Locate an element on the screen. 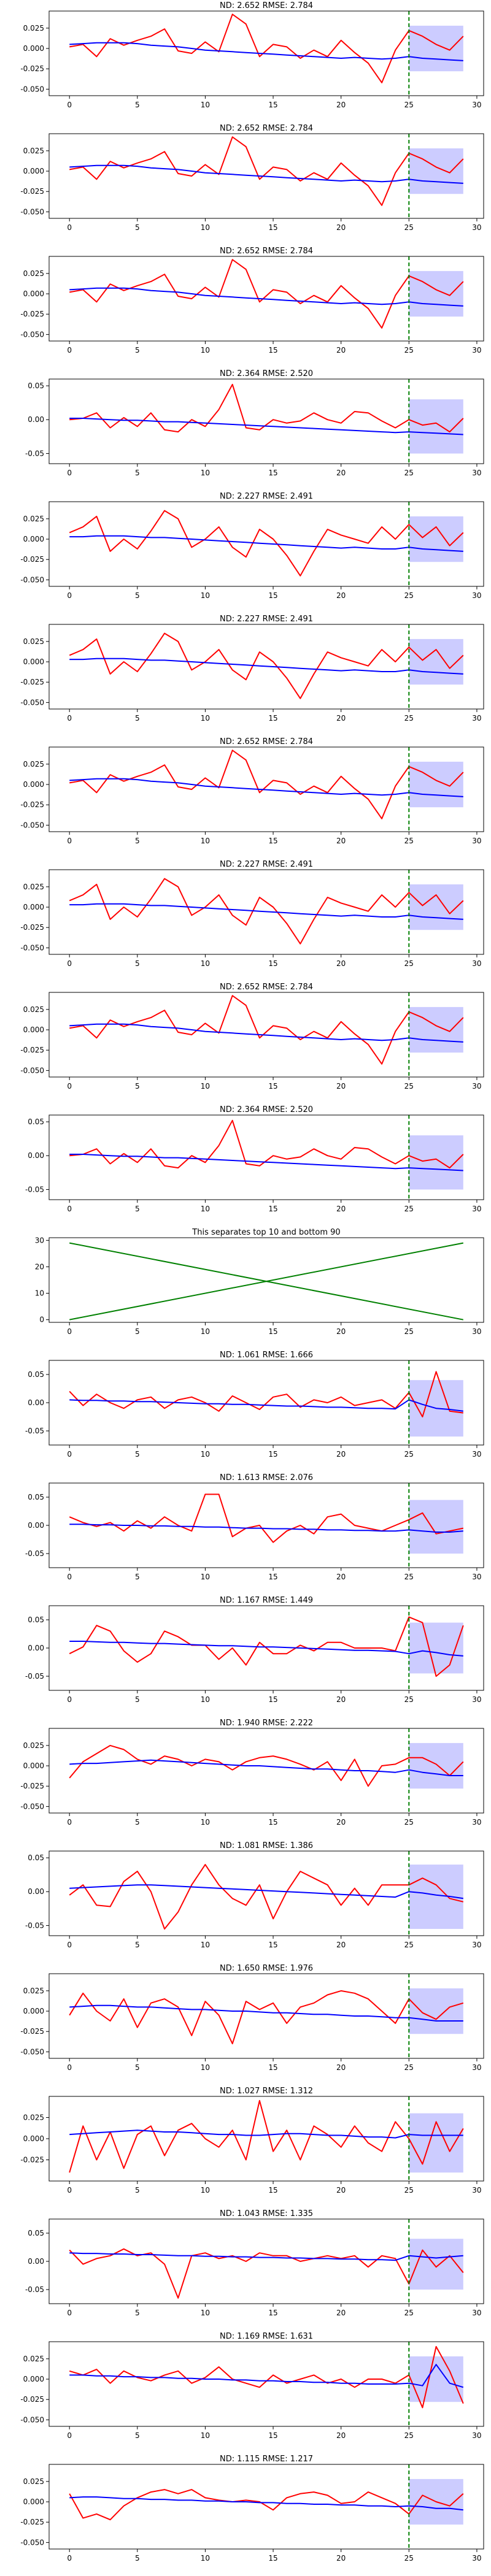 The image size is (491, 2576). subplot-title: ND: 1.169 RMSE: 1.631 is located at coordinates (267, 2336).